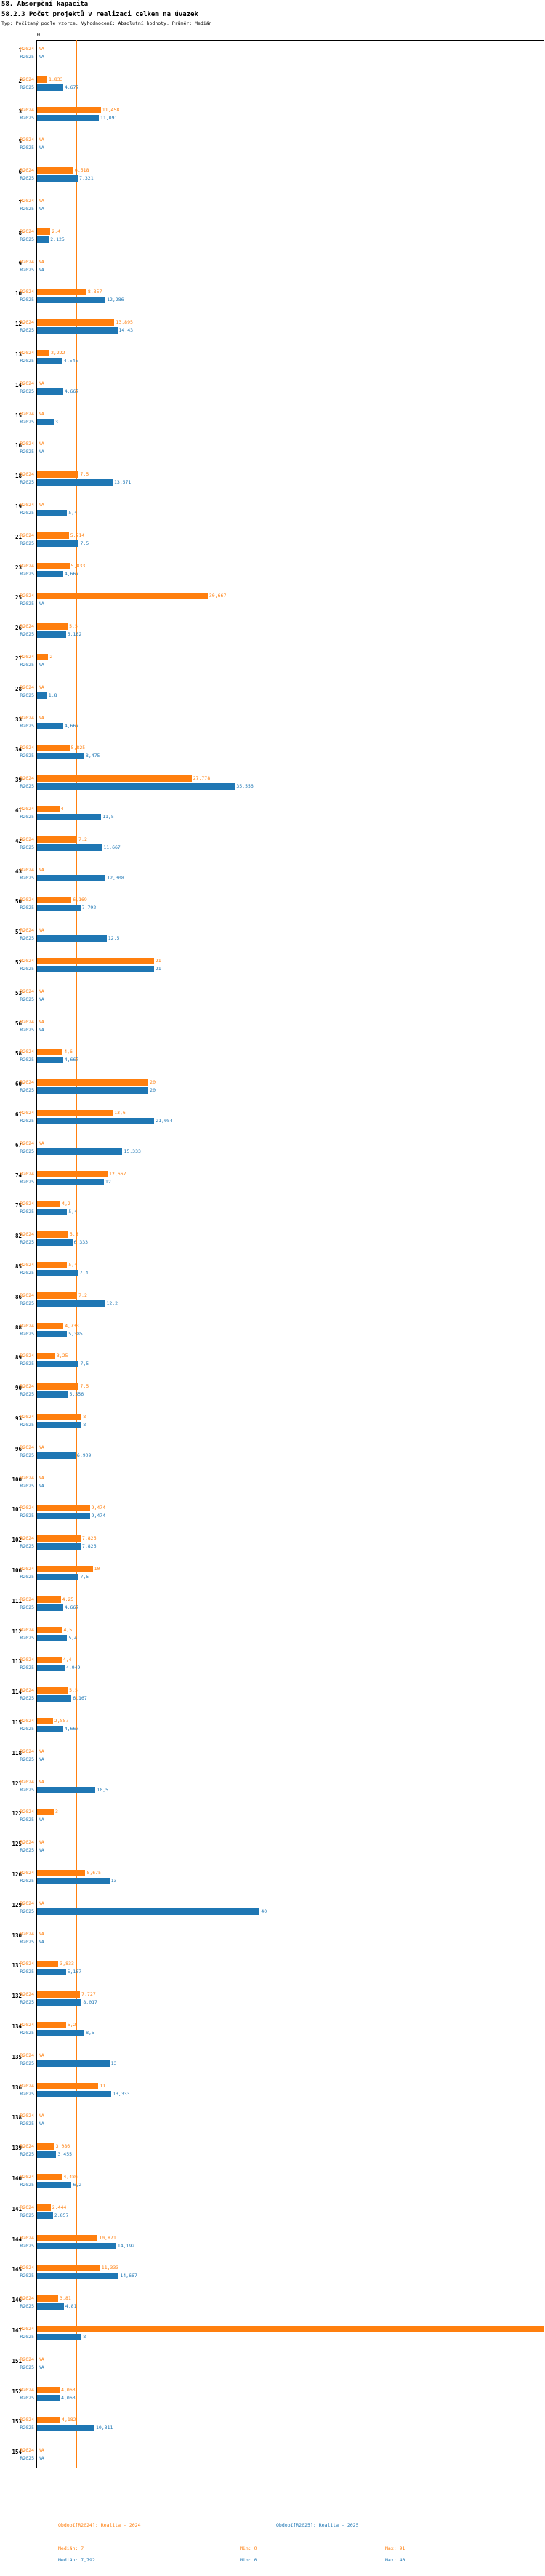 The width and height of the screenshot is (545, 2576). Describe the element at coordinates (272, 2147) in the screenshot. I see `bar-row-2024: R2024 3,086` at that location.